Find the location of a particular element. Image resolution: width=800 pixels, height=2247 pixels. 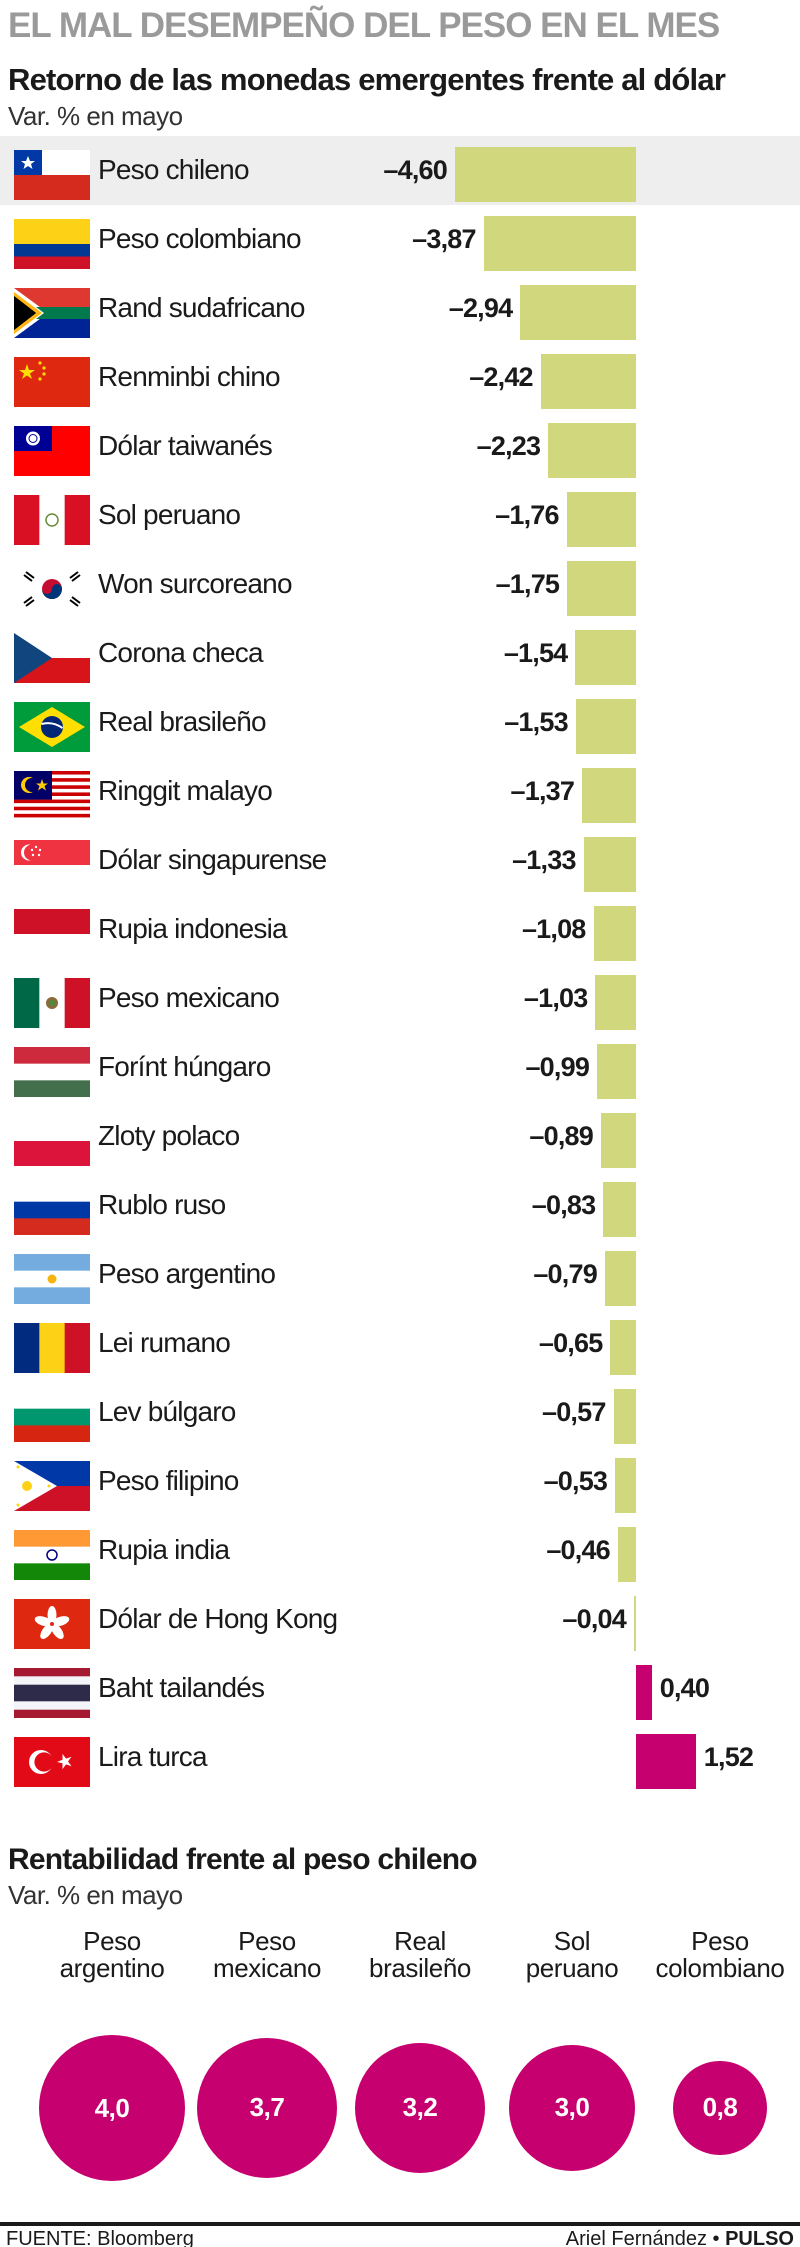

value-label: 1,52 is located at coordinates (728, 1757).